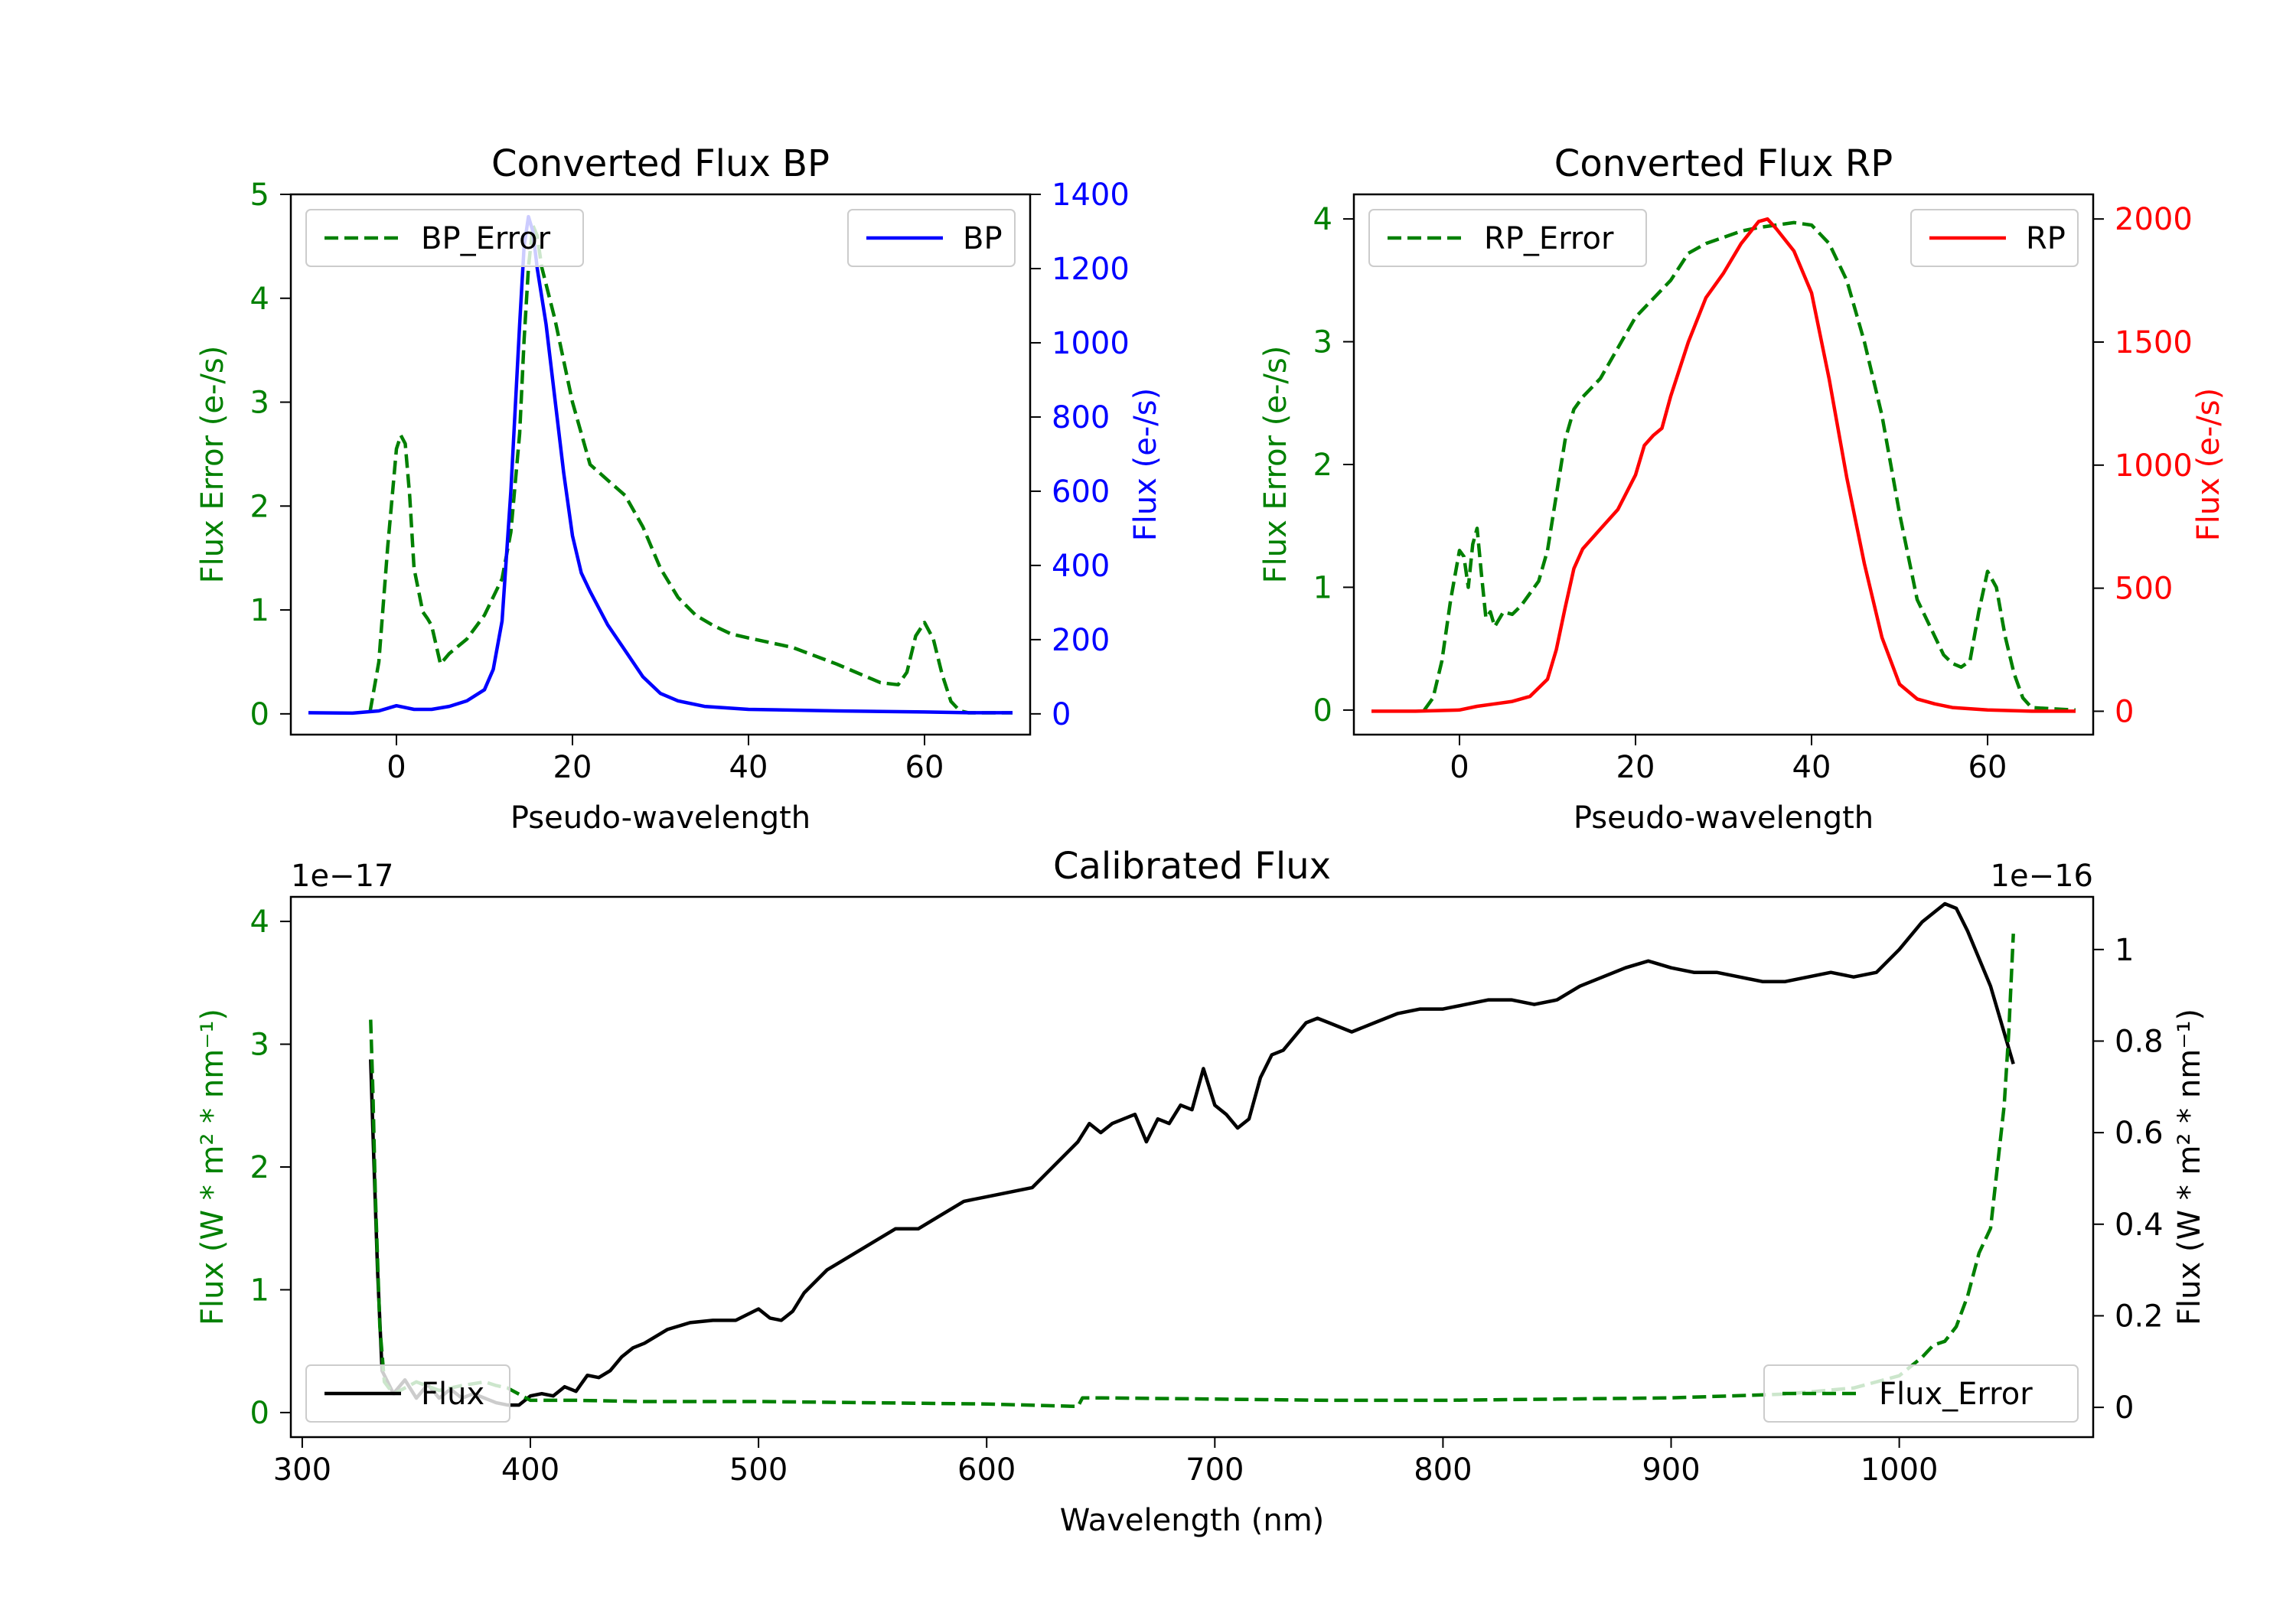 This screenshot has width=2296, height=1607. What do you see at coordinates (1081, 417) in the screenshot?
I see `right-tick-label: 800` at bounding box center [1081, 417].